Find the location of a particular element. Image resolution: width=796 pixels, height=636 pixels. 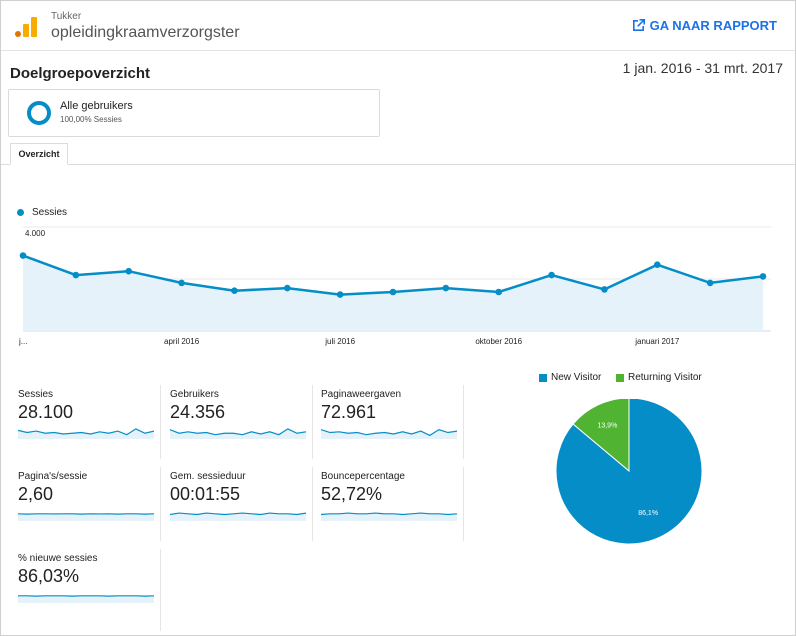

x-tick-label: april 2016 is located at coordinates (182, 341).